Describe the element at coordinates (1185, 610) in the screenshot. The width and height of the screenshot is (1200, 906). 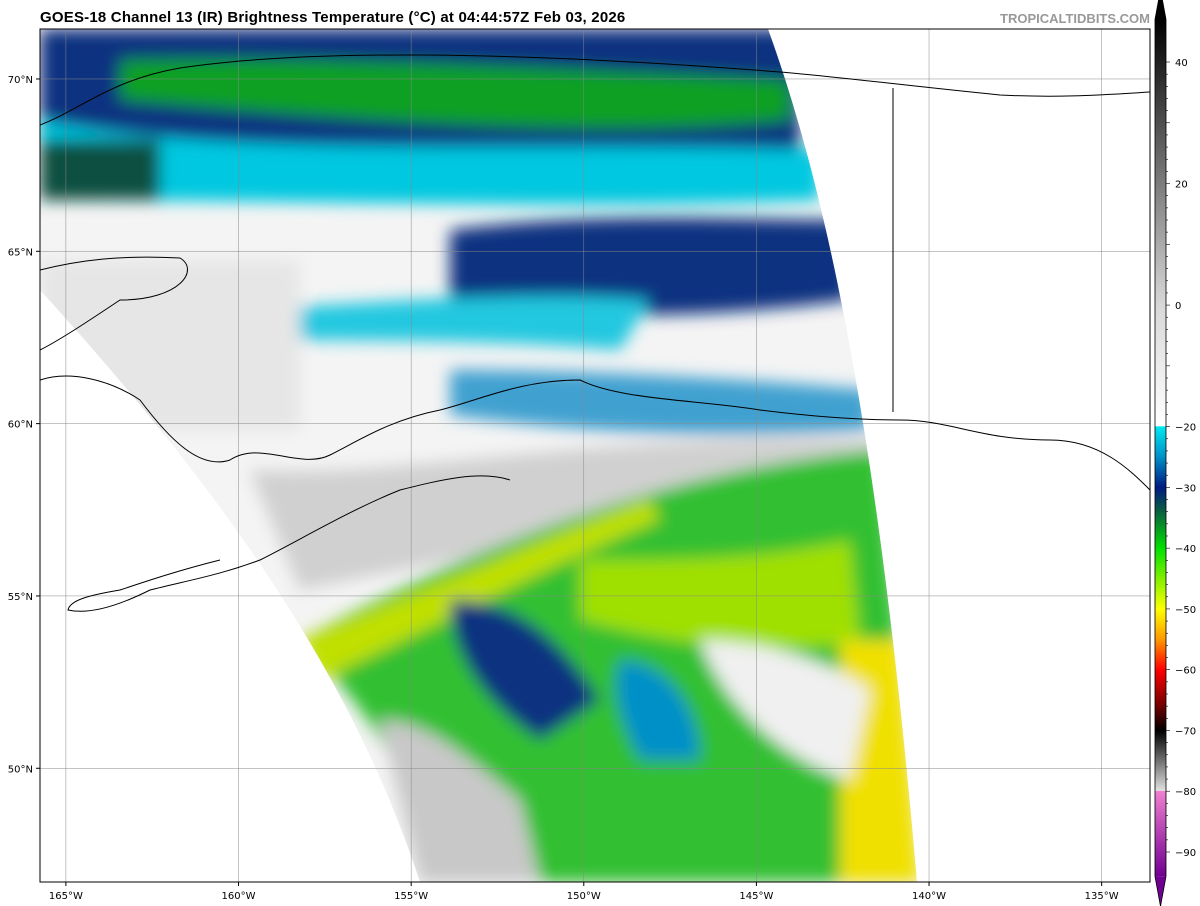
I see `colorbar-label: −50` at that location.